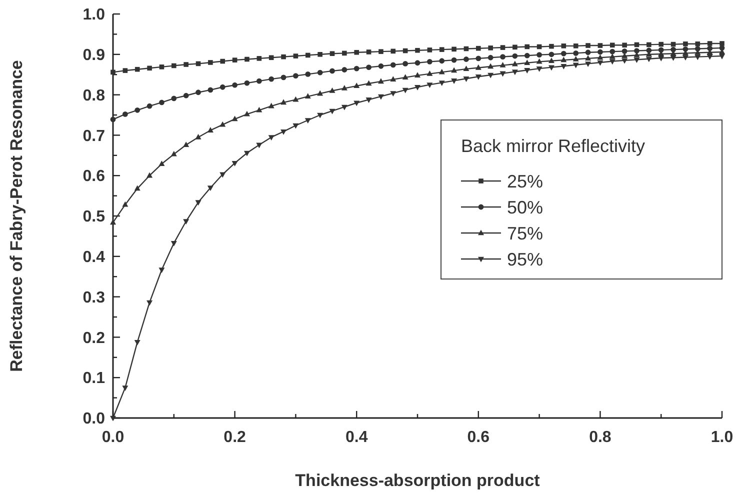 Image resolution: width=741 pixels, height=496 pixels. Describe the element at coordinates (600, 437) in the screenshot. I see `x-tick-label: 0.8` at that location.